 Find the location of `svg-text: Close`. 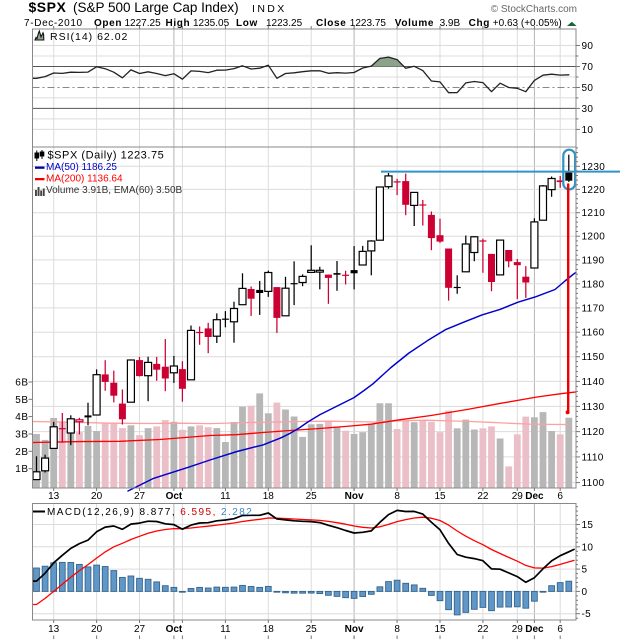

svg-text: Close is located at coordinates (331, 23).